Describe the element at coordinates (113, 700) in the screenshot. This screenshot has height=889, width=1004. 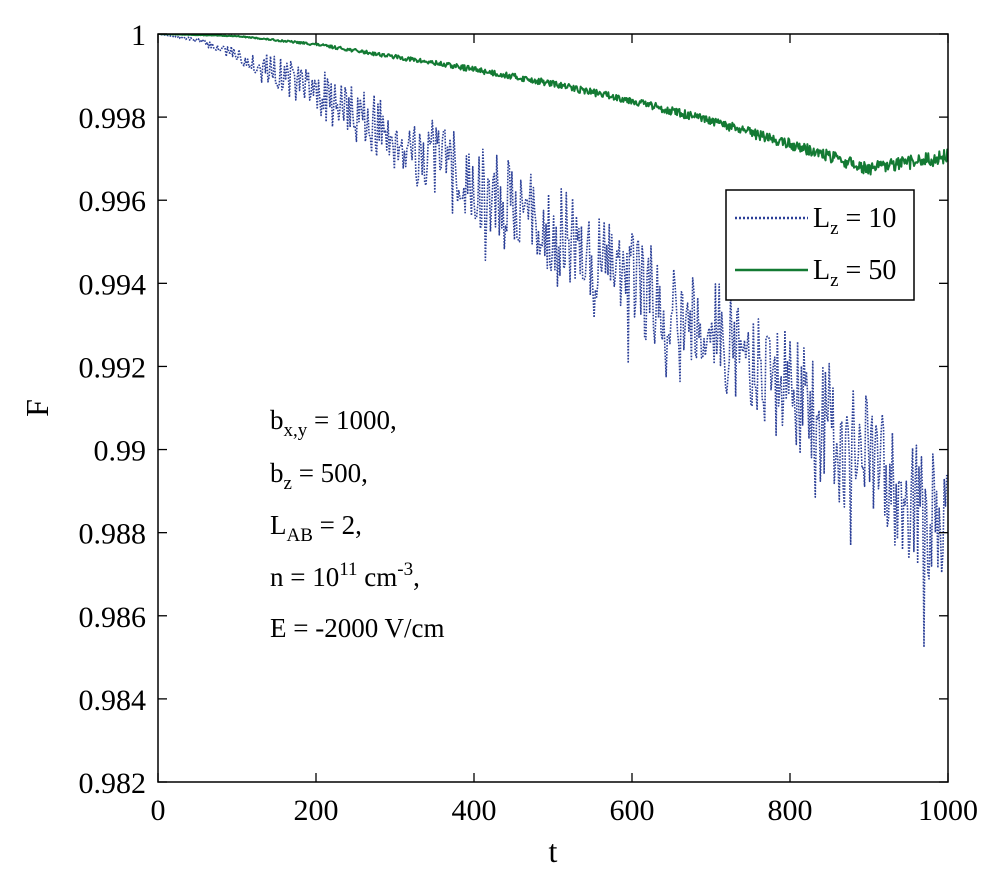
I see `y-tick-label: 0.984` at that location.